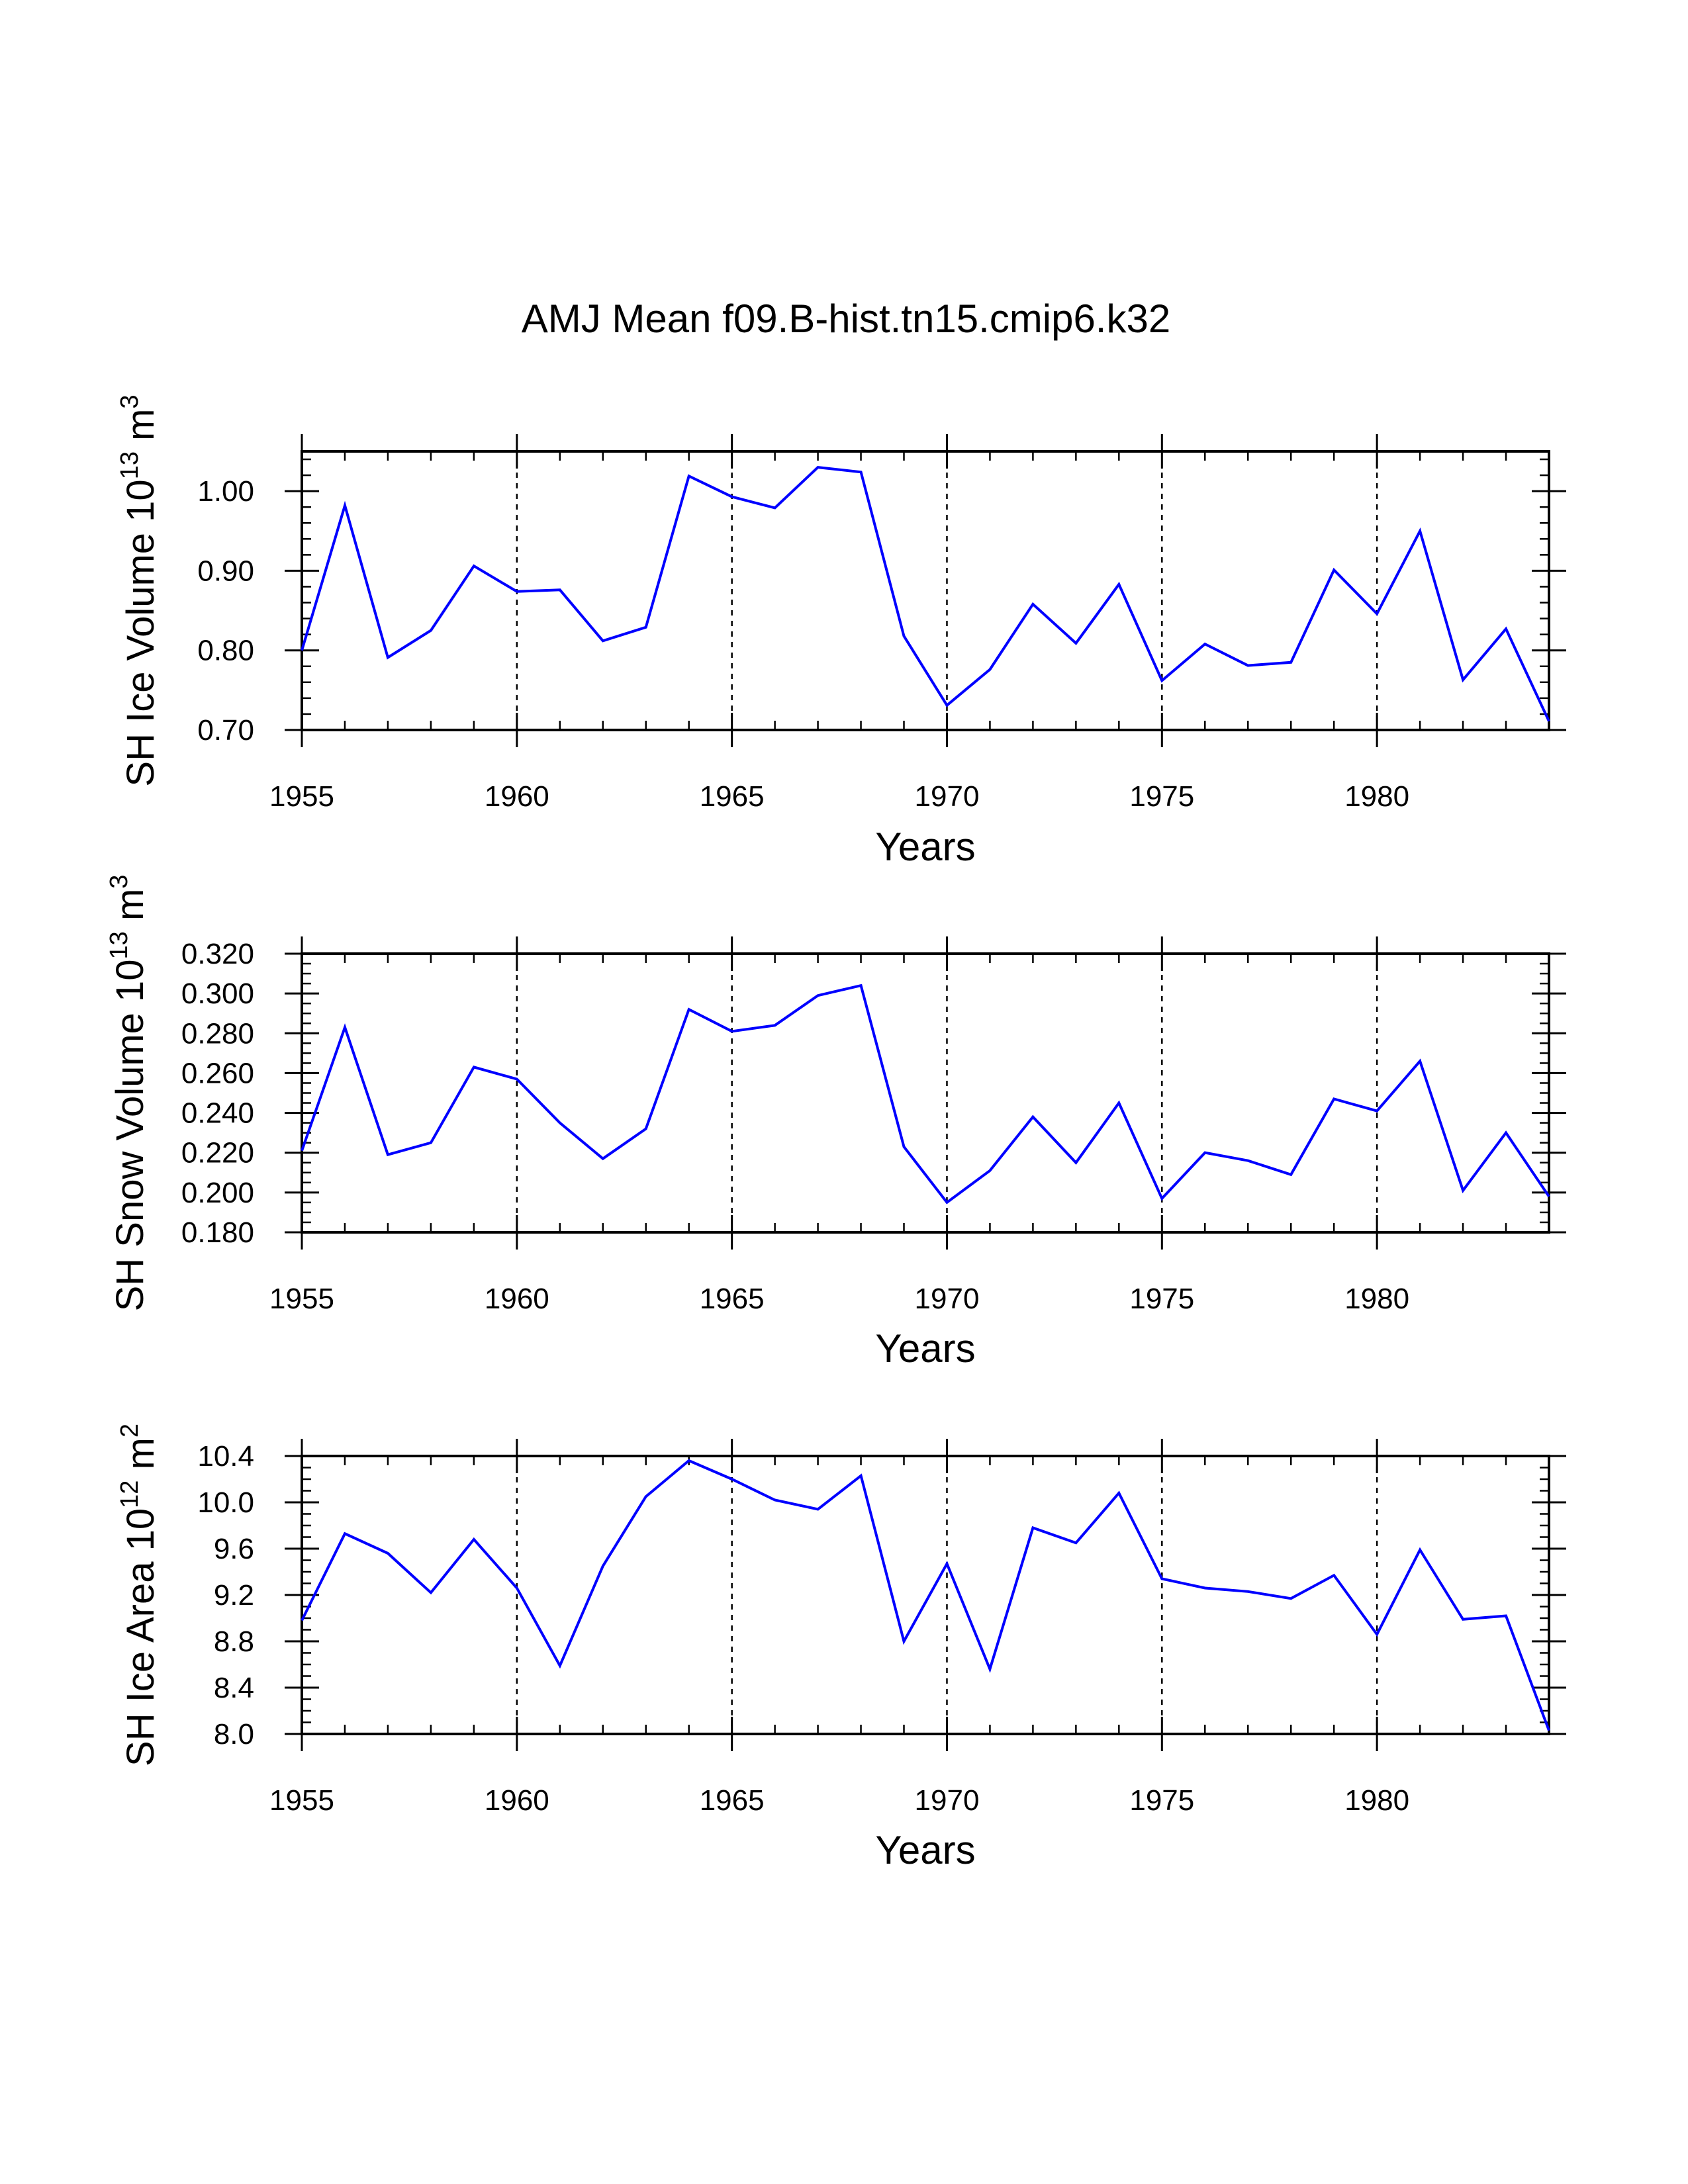  What do you see at coordinates (225, 1502) in the screenshot?
I see `y-tick-label: 10.0` at bounding box center [225, 1502].